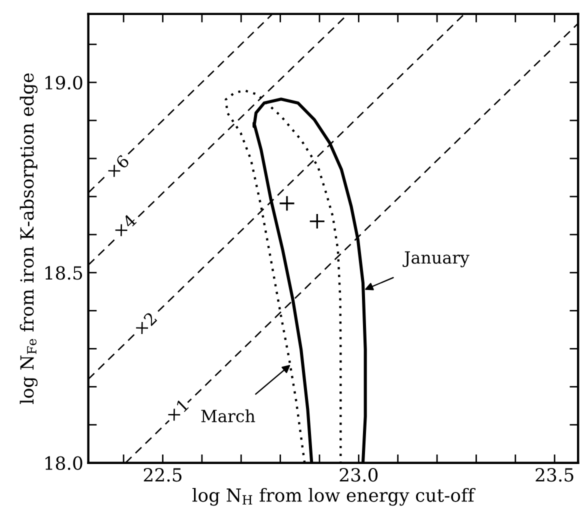  I want to click on annotation: ×6, so click(118, 166).